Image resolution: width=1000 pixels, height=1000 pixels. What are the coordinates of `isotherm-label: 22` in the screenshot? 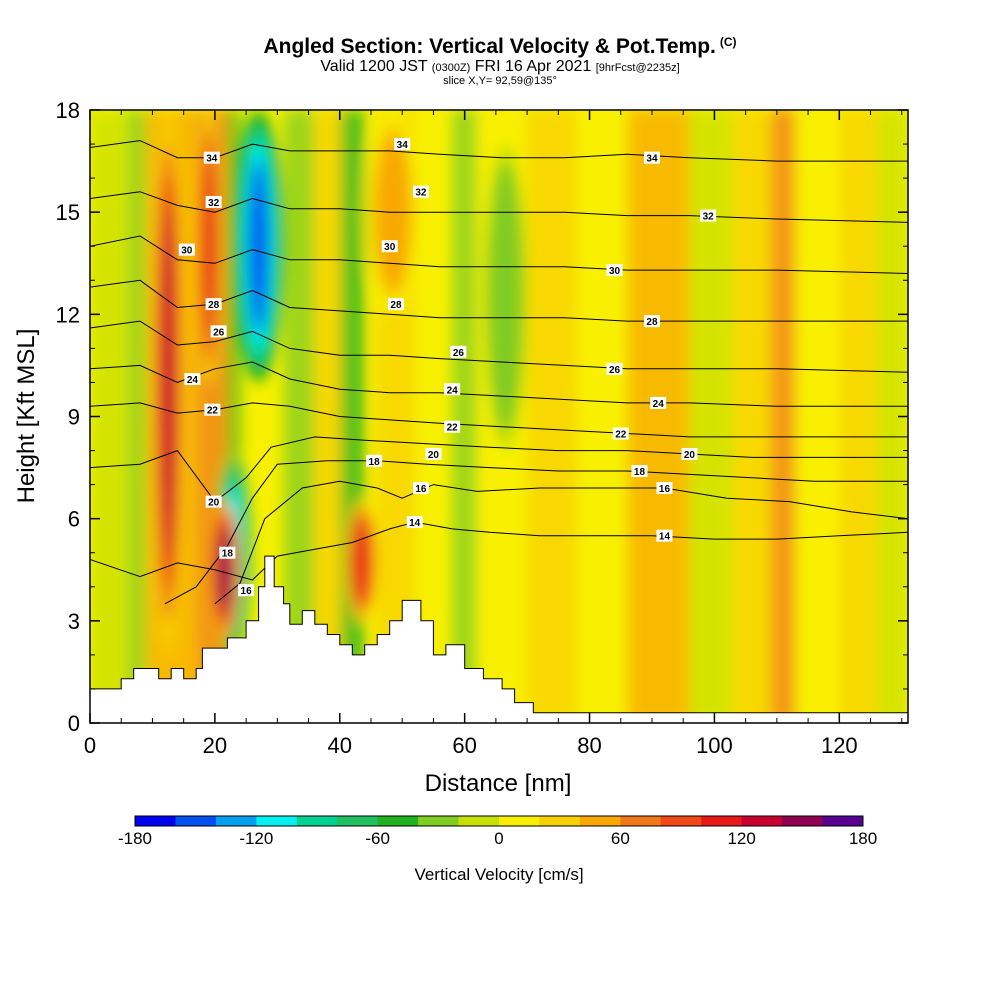 It's located at (452, 427).